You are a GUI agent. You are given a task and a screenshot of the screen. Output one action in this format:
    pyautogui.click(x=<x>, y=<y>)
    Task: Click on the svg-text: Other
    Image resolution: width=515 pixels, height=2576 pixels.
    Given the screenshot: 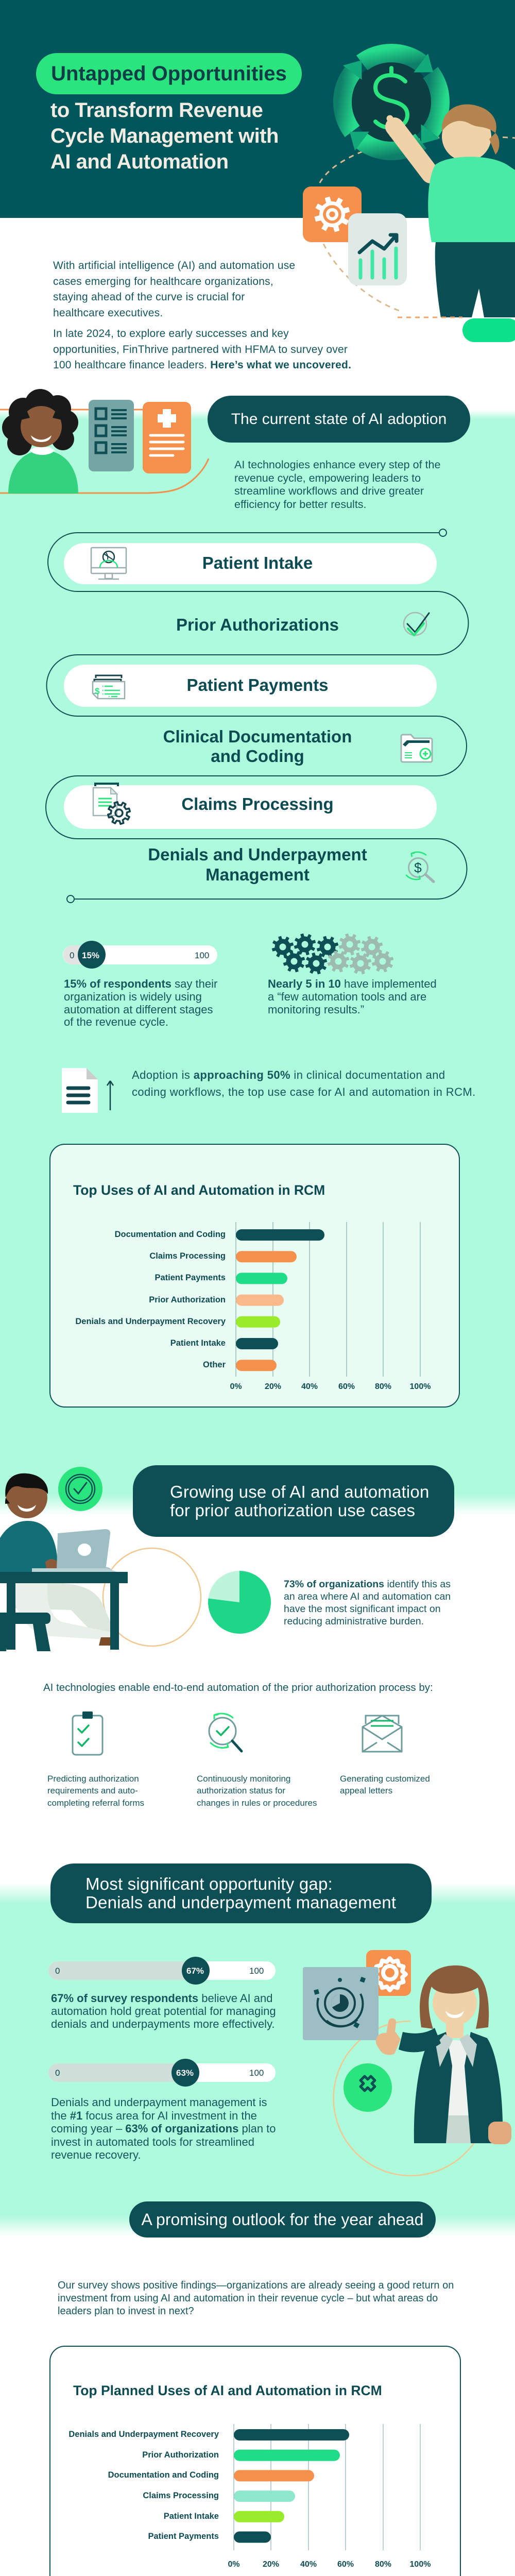 What is the action you would take?
    pyautogui.click(x=215, y=1364)
    